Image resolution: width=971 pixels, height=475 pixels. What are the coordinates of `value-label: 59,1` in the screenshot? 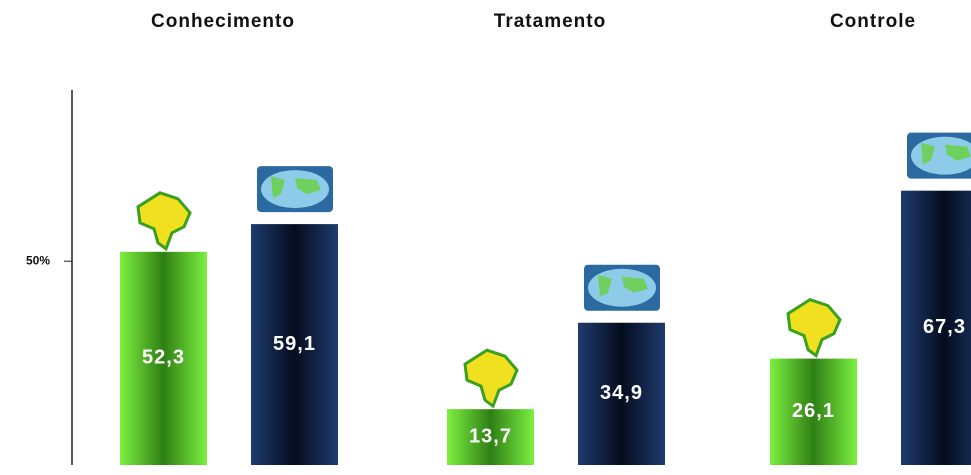 It's located at (294, 344).